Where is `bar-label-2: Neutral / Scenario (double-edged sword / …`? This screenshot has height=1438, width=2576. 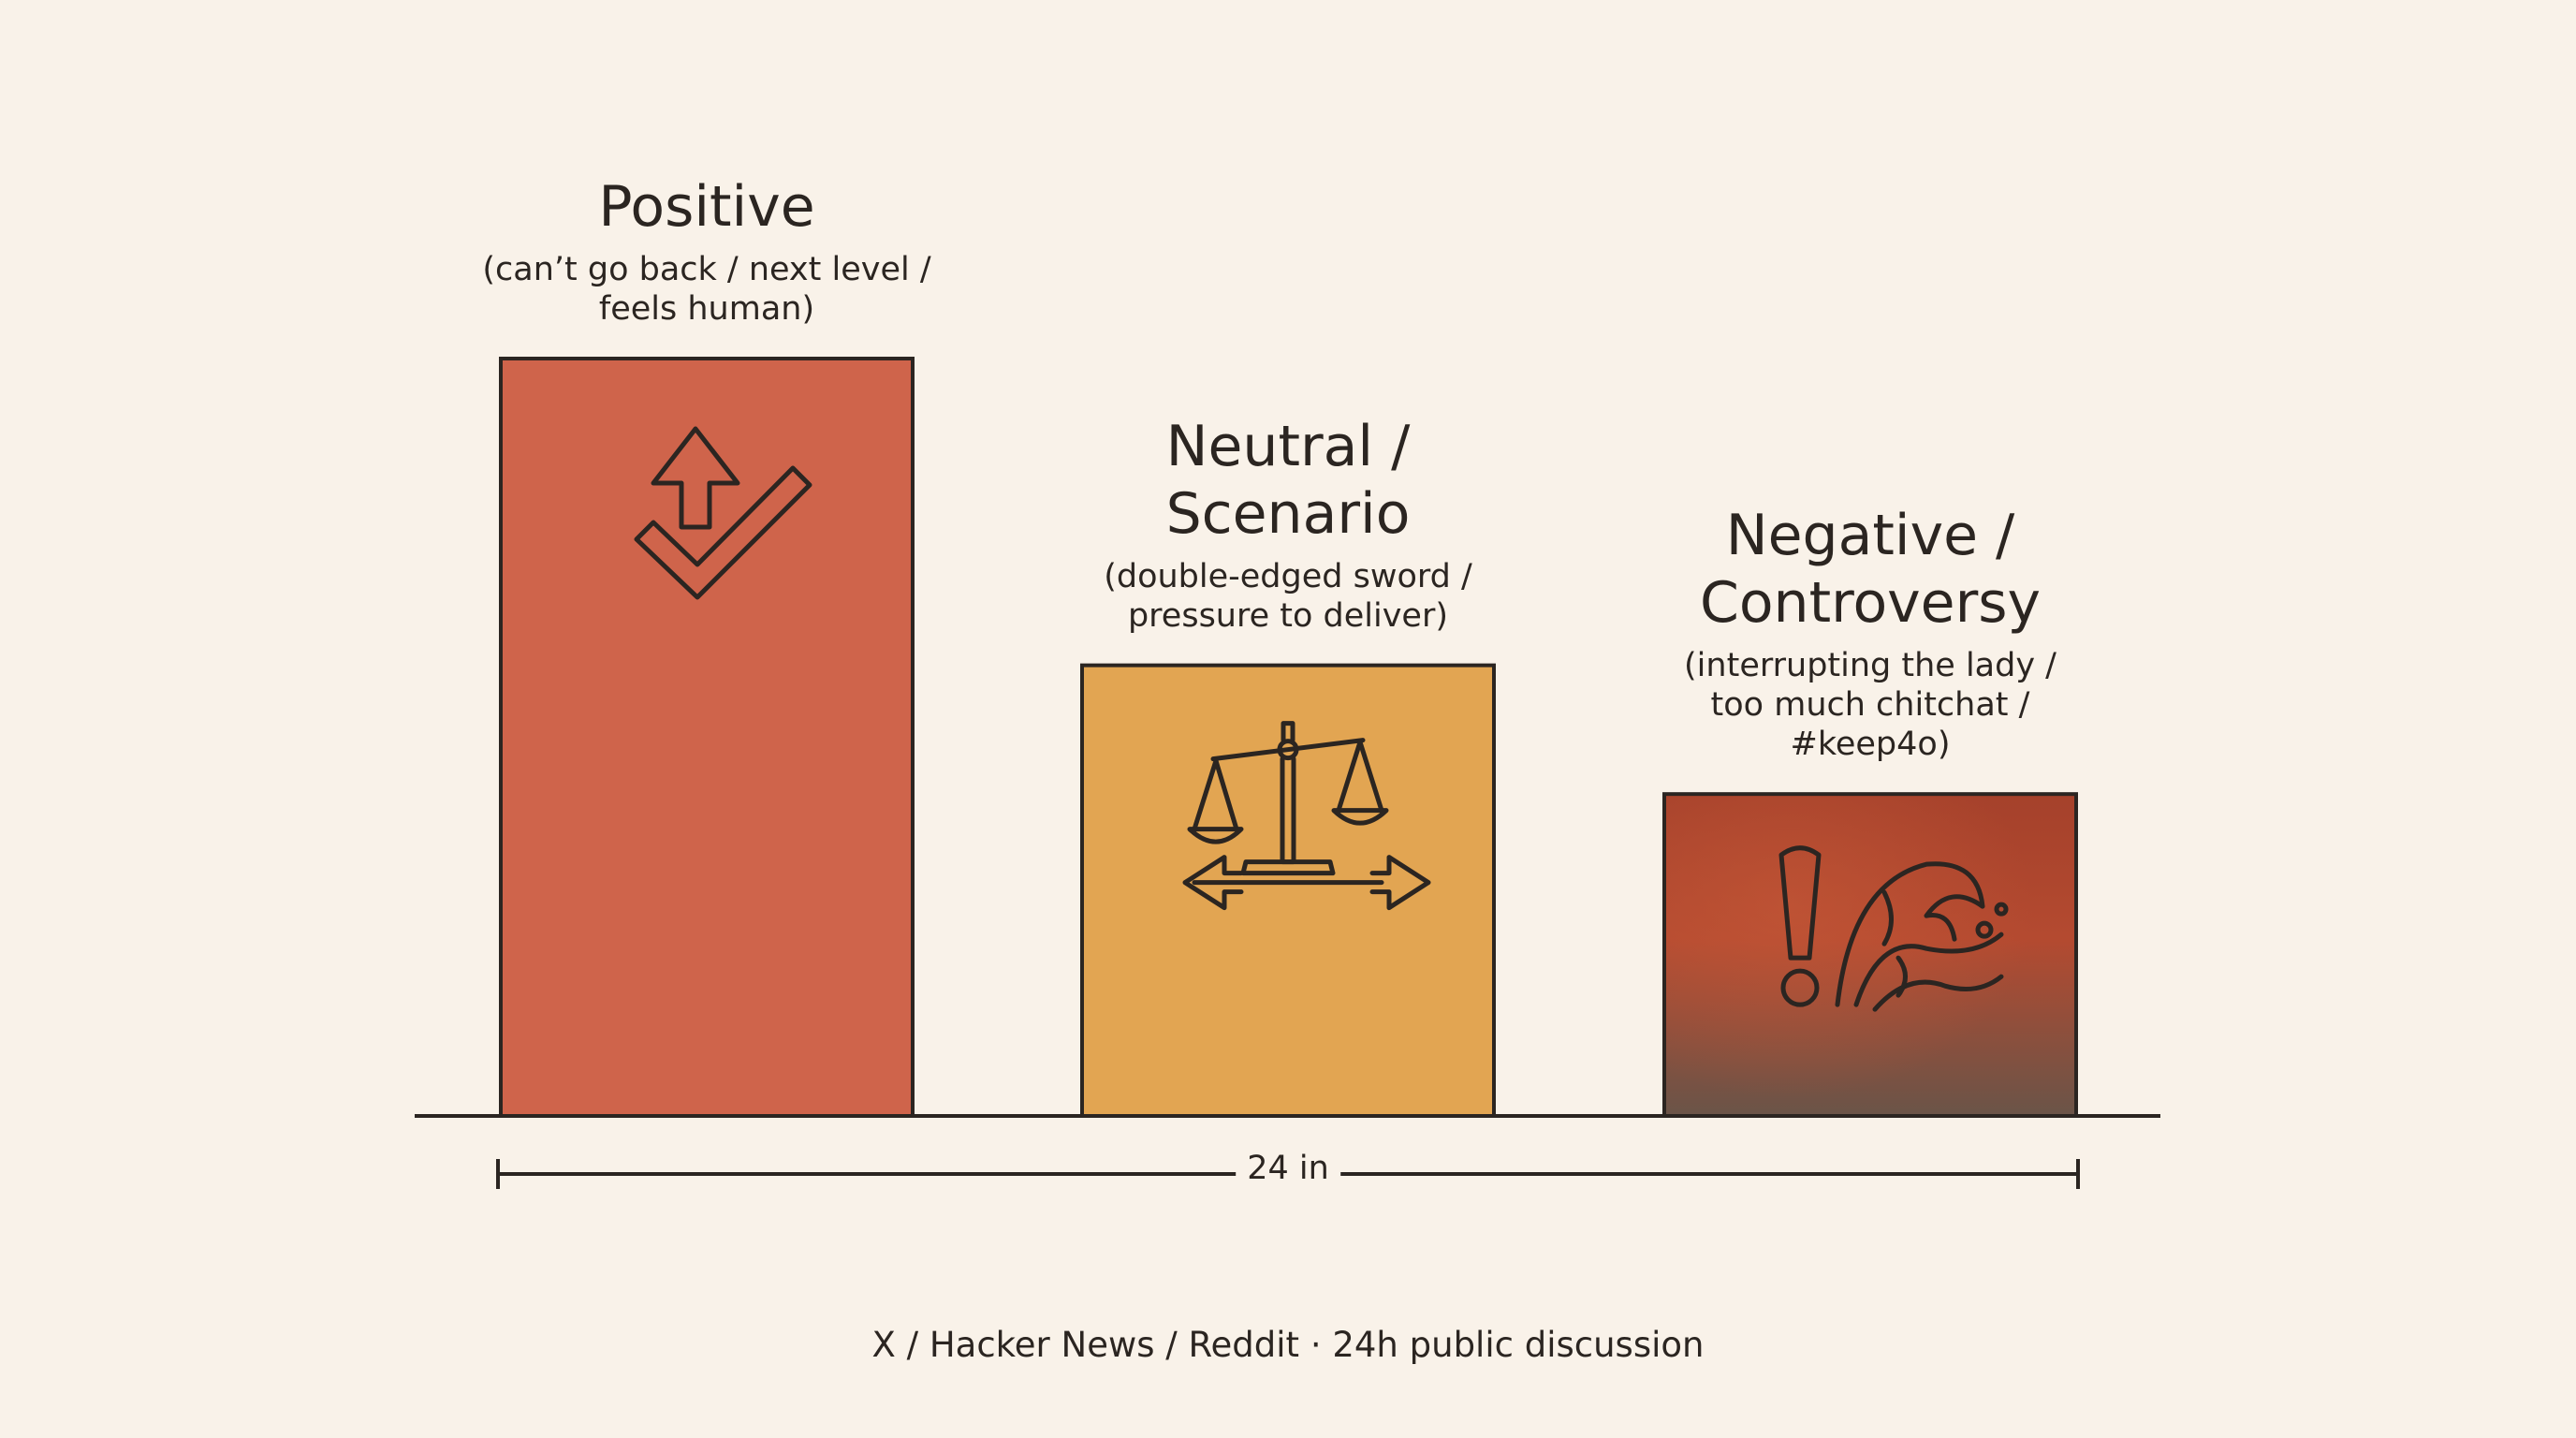
bar-label-2: Neutral / Scenario (double-edged sword / … is located at coordinates (1288, 524).